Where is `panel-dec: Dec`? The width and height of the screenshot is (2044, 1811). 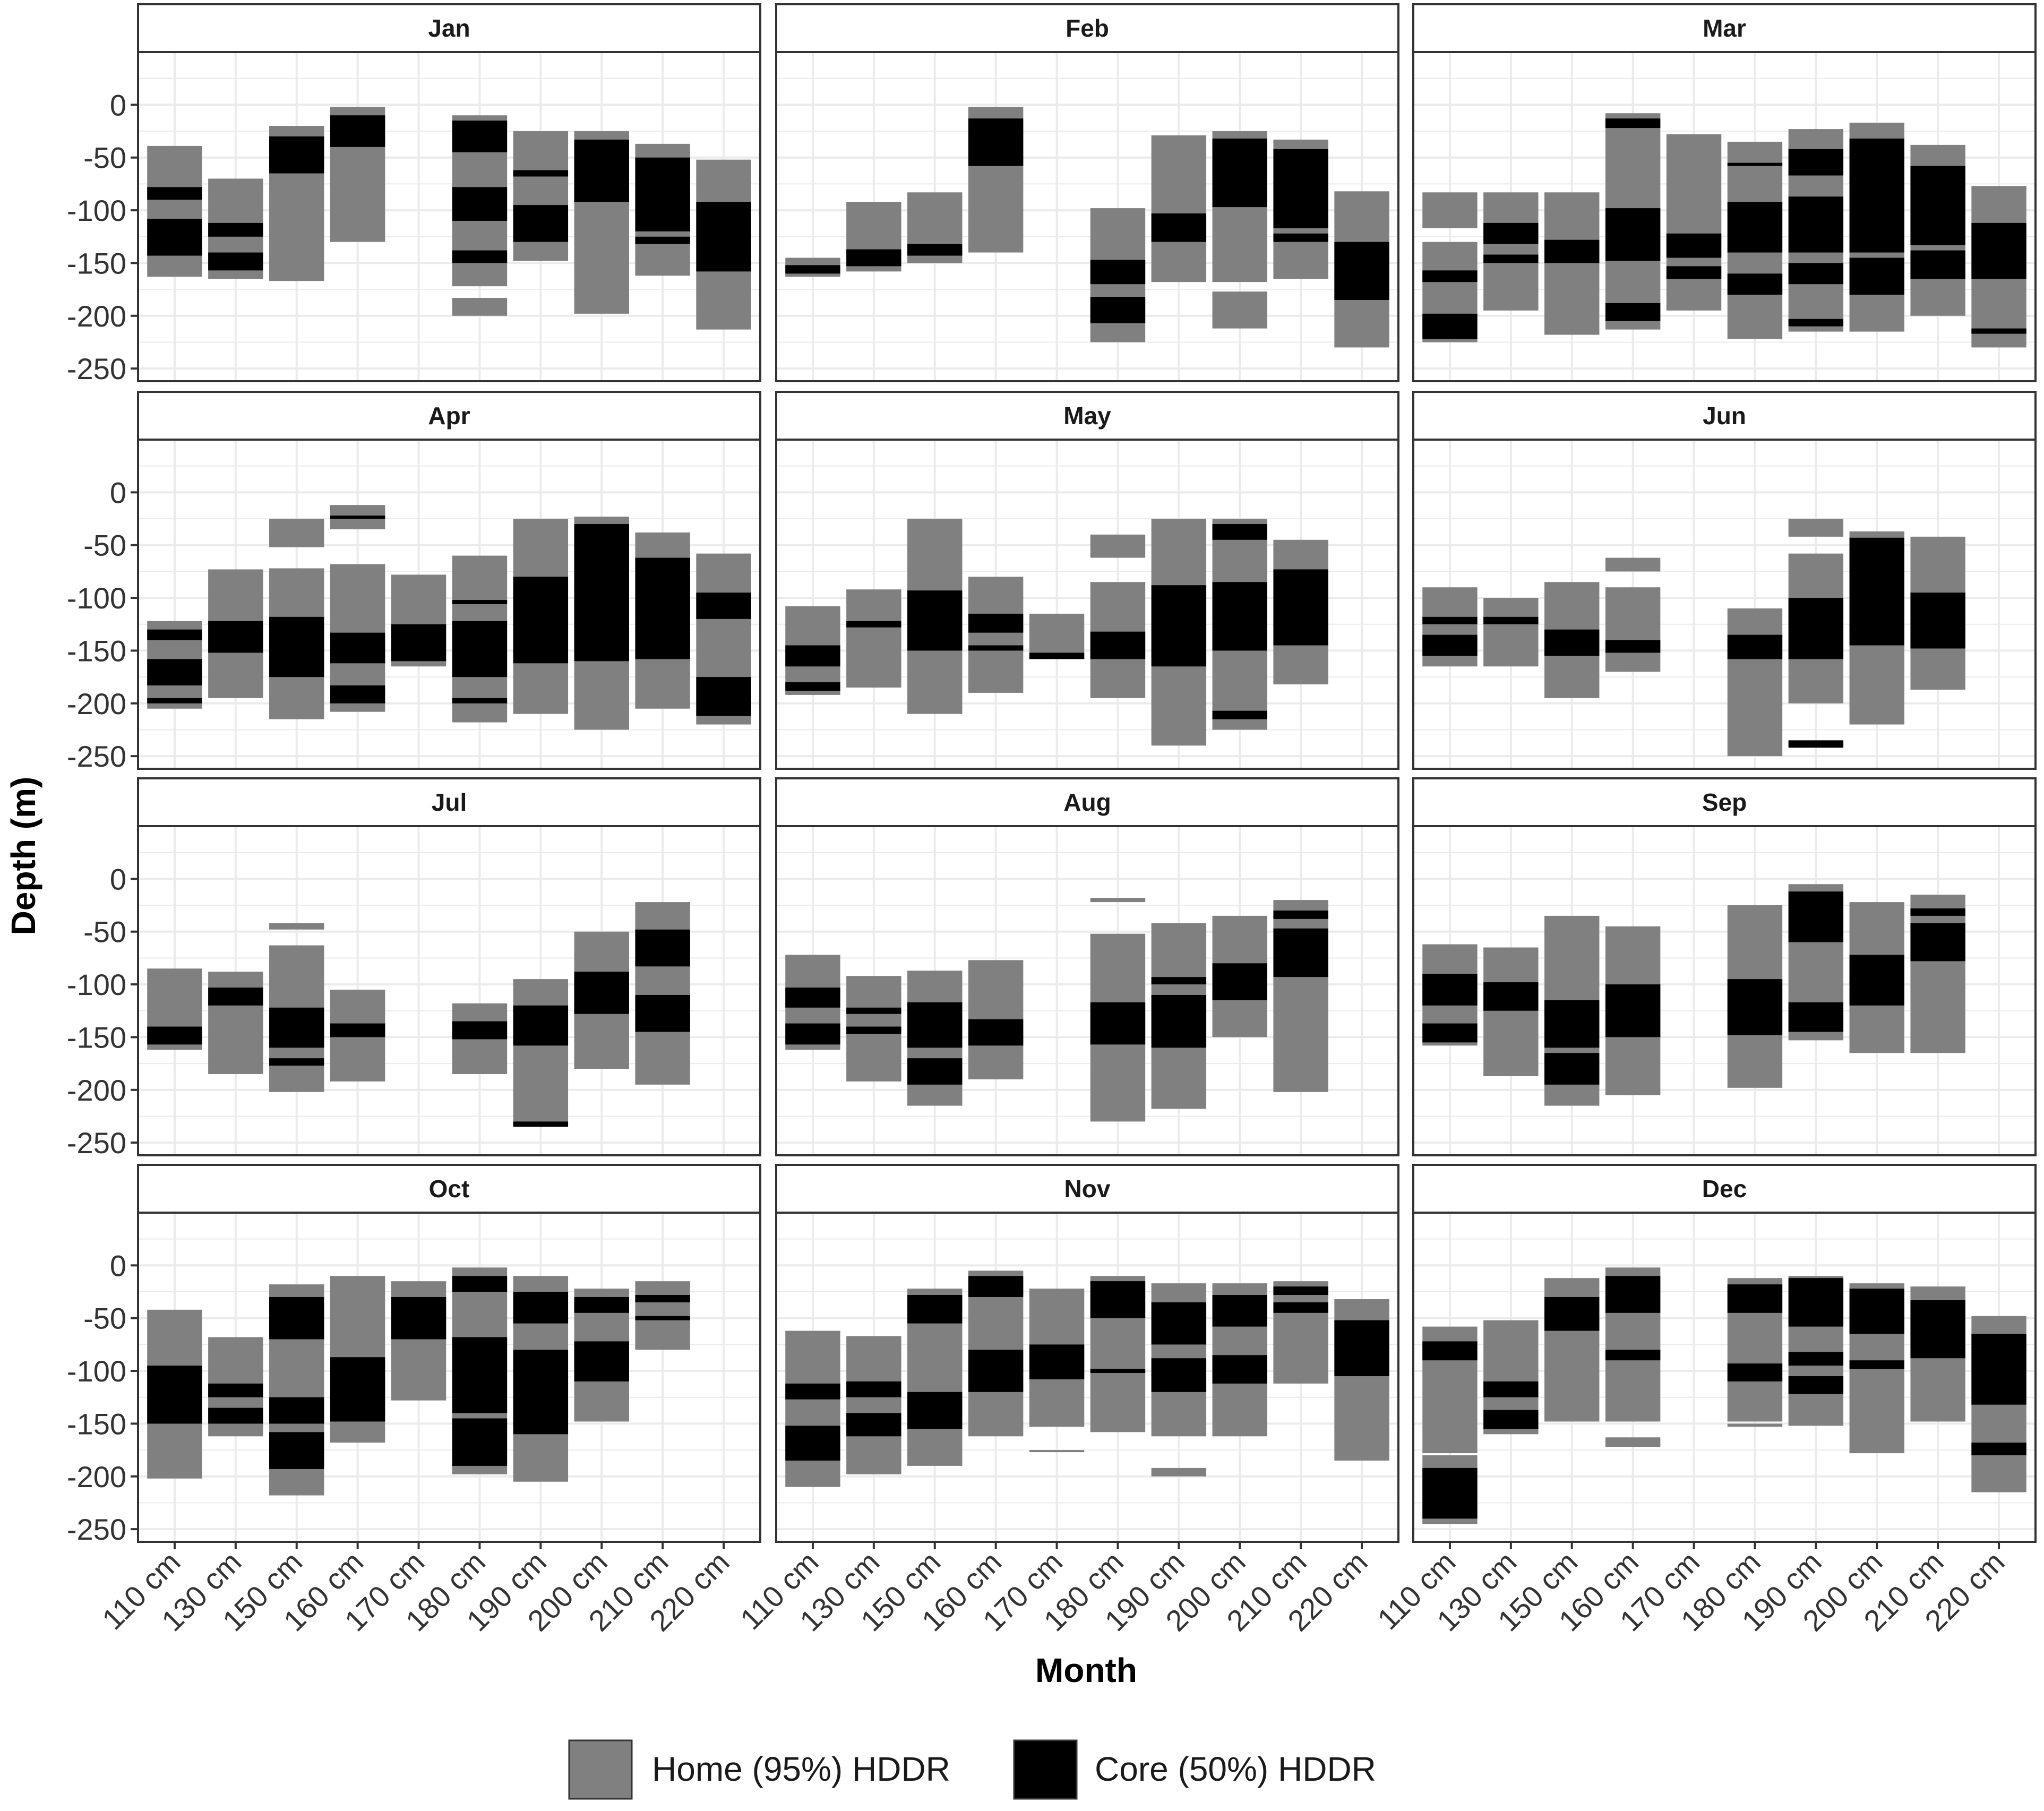 panel-dec: Dec is located at coordinates (1724, 1353).